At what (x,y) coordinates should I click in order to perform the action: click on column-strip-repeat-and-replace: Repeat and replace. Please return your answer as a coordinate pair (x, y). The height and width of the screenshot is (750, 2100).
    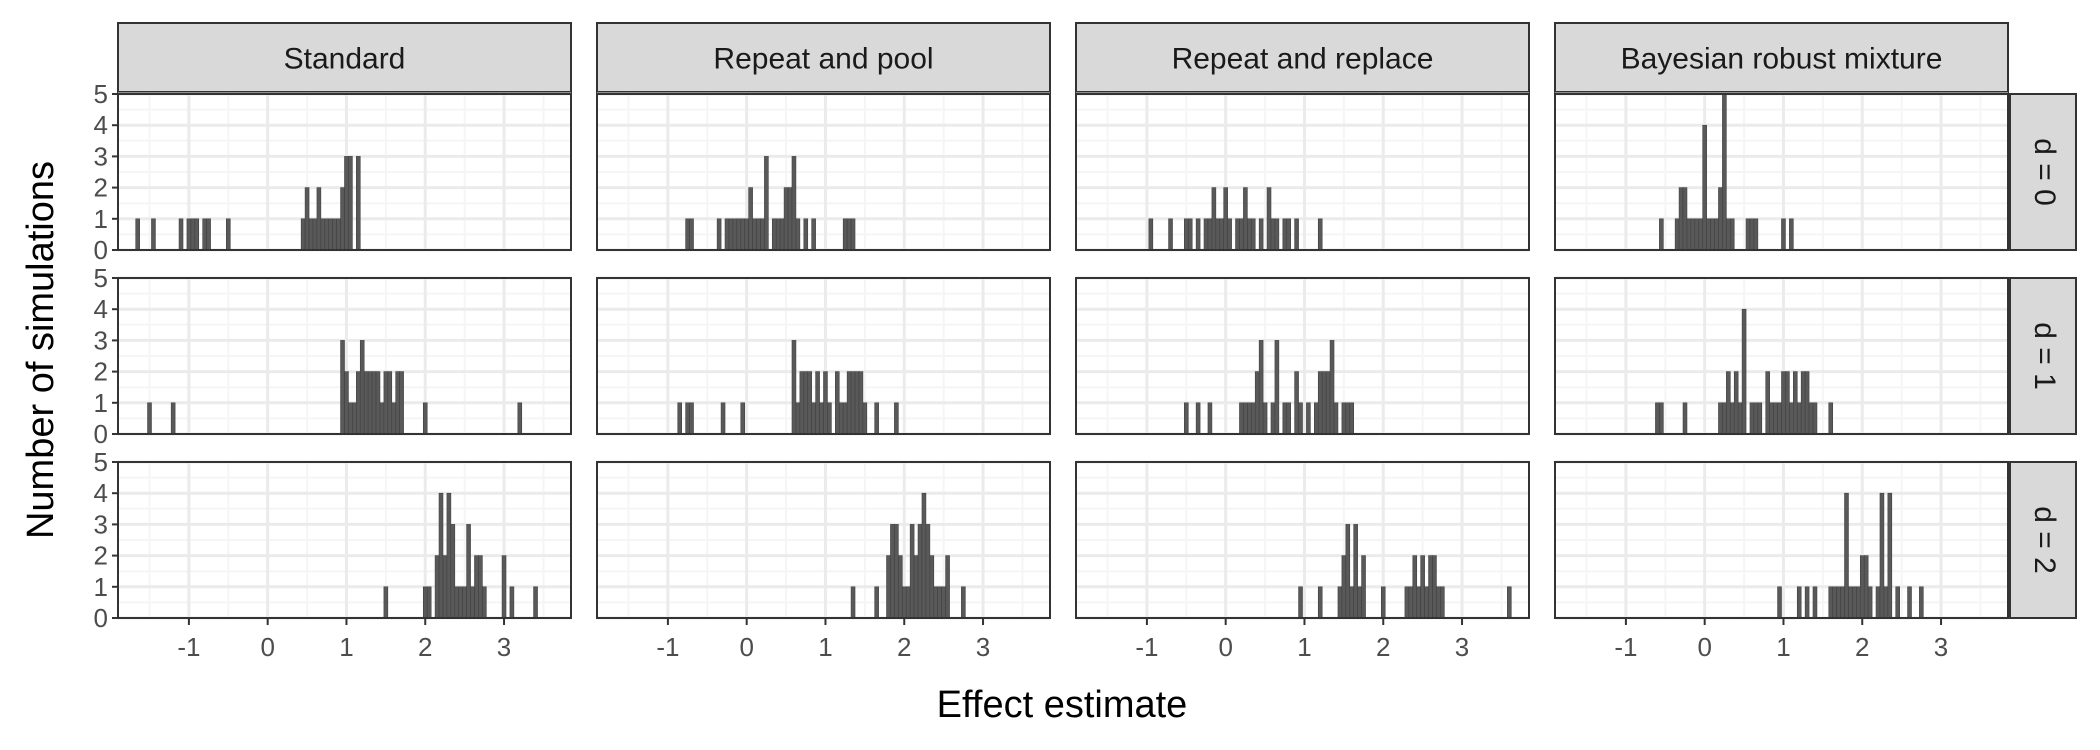
    Looking at the image, I should click on (1302, 57).